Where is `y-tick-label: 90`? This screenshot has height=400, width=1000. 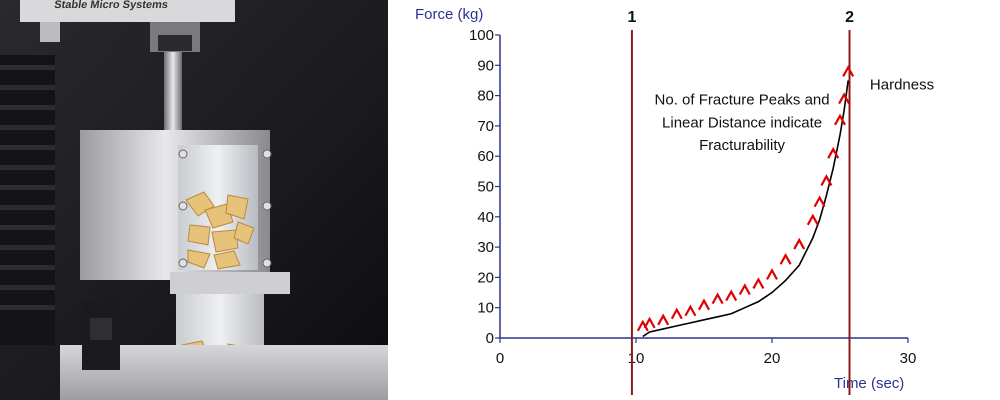
y-tick-label: 90 is located at coordinates (485, 65).